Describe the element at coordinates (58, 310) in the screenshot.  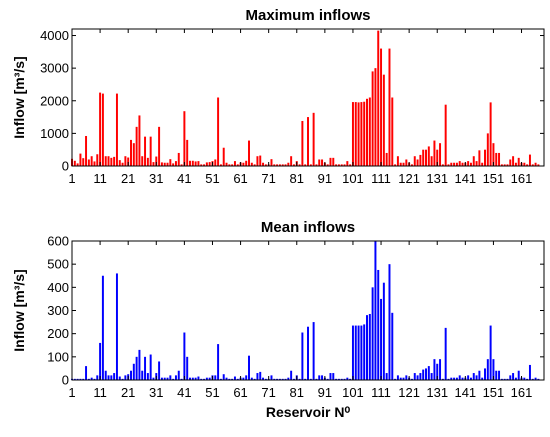
I see `y-tick-label: 300` at that location.